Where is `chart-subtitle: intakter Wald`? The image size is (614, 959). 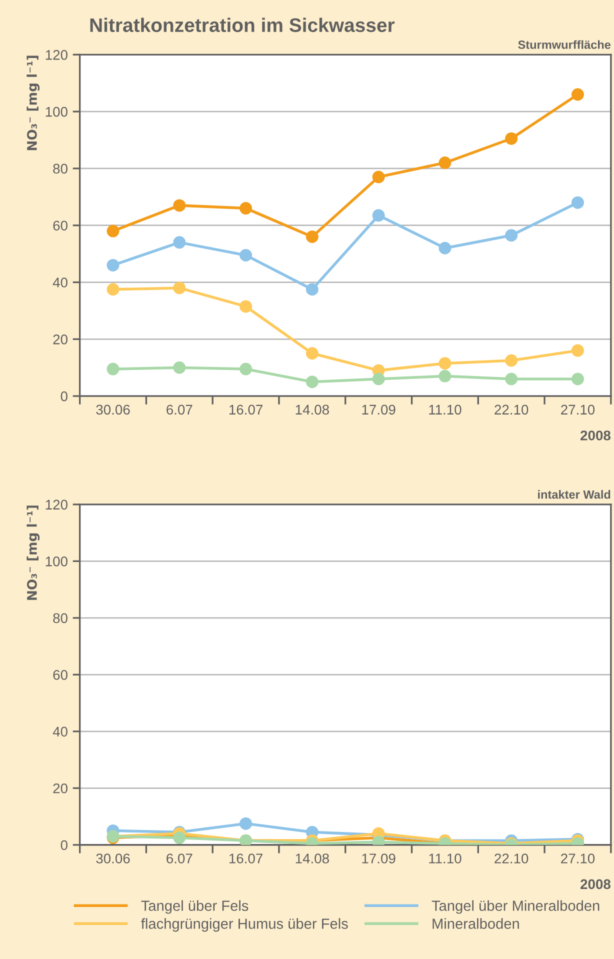
chart-subtitle: intakter Wald is located at coordinates (574, 494).